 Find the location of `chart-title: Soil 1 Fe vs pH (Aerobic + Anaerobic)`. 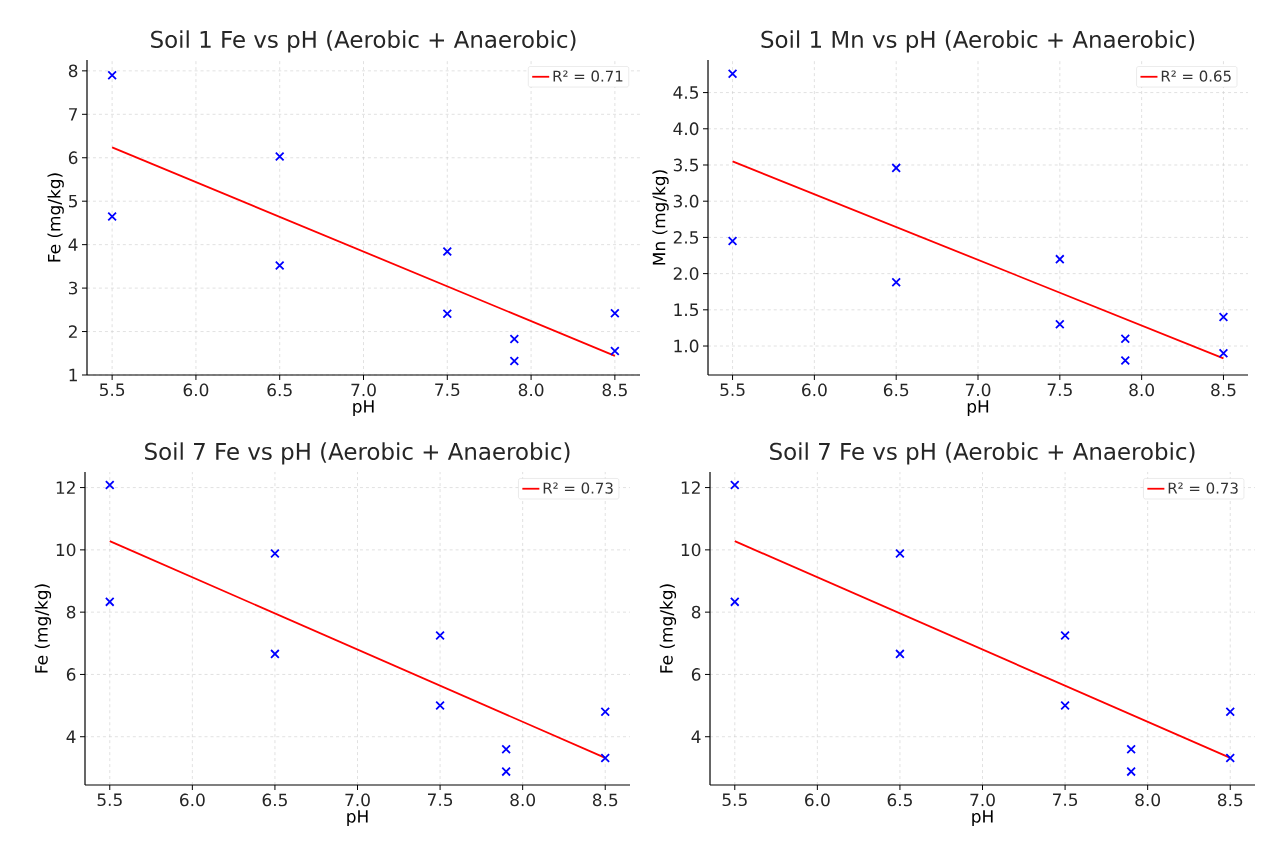

chart-title: Soil 1 Fe vs pH (Aerobic + Anaerobic) is located at coordinates (363, 41).